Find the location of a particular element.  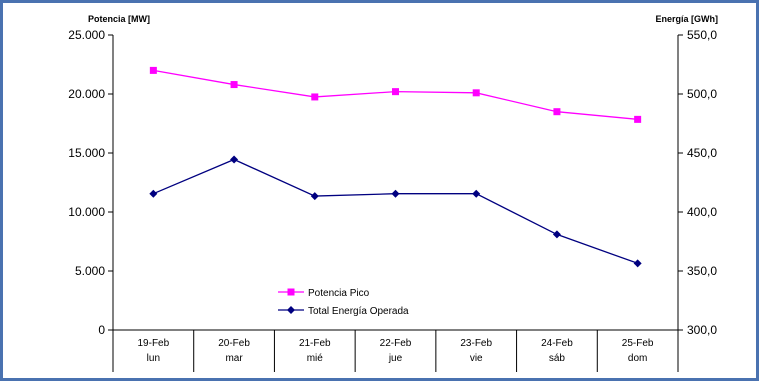

right-tick-label: 350,0 is located at coordinates (702, 271).